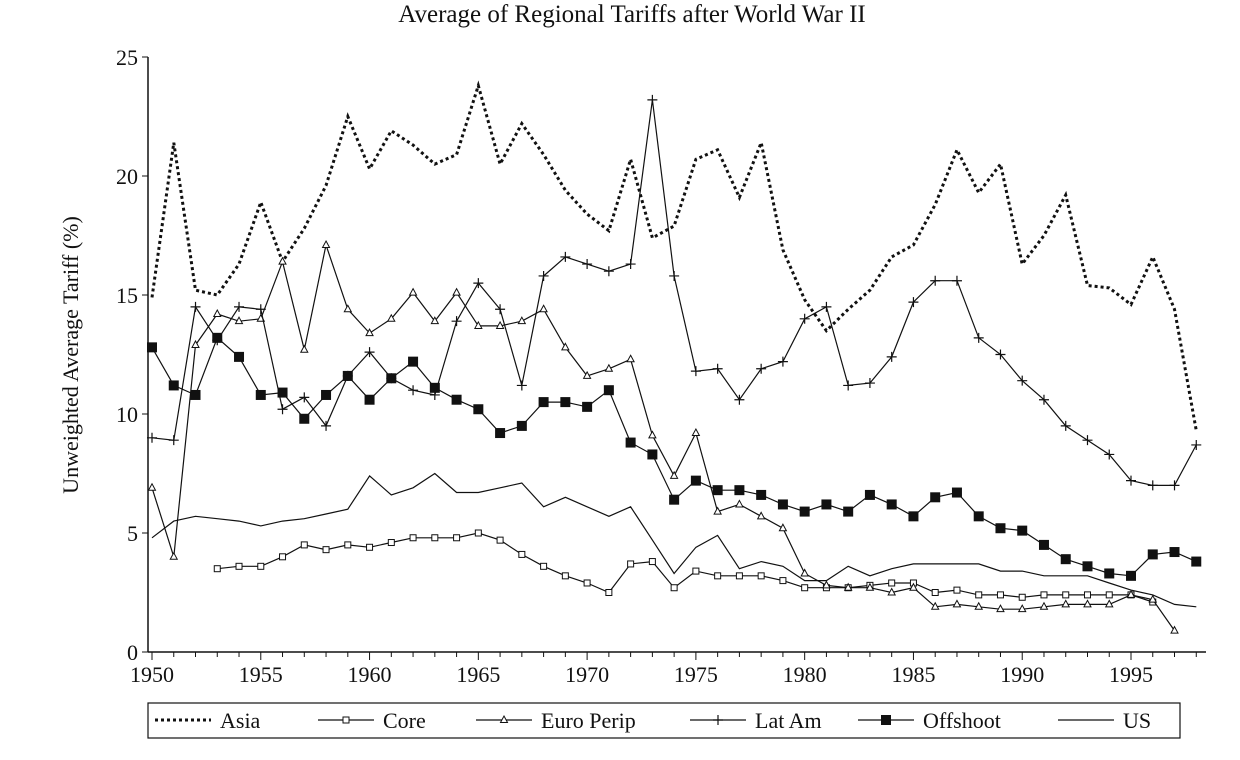 This screenshot has height=760, width=1240. I want to click on y-tick-label: 20, so click(127, 176).